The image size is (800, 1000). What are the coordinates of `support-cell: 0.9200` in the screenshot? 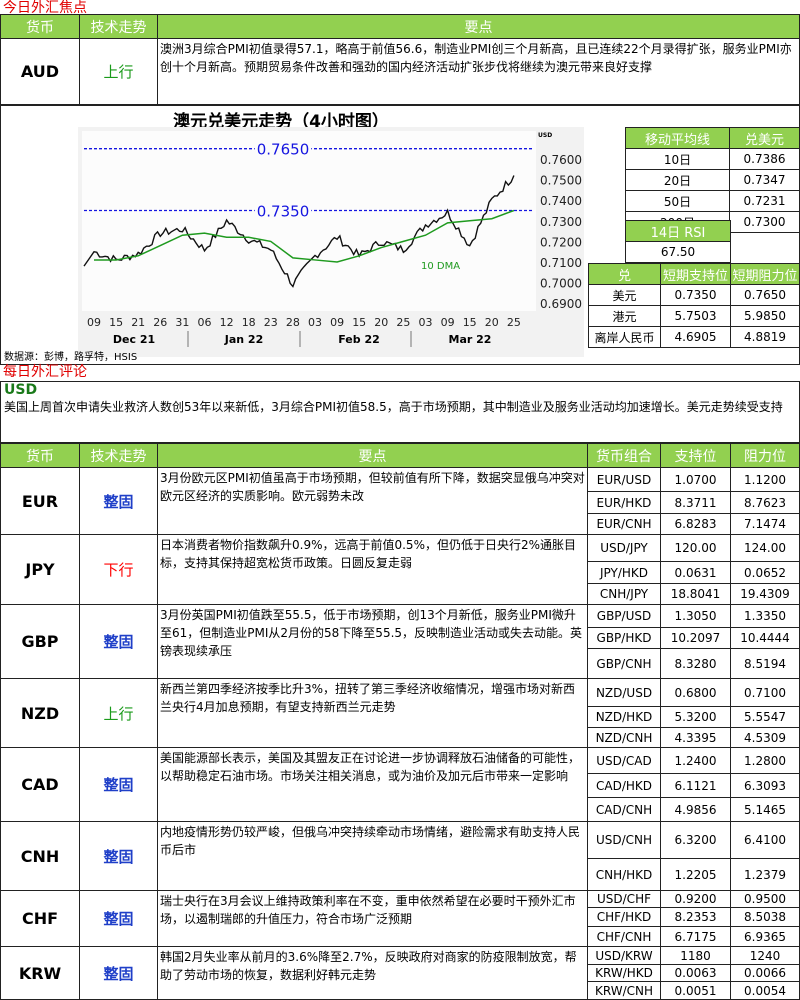 It's located at (695, 899).